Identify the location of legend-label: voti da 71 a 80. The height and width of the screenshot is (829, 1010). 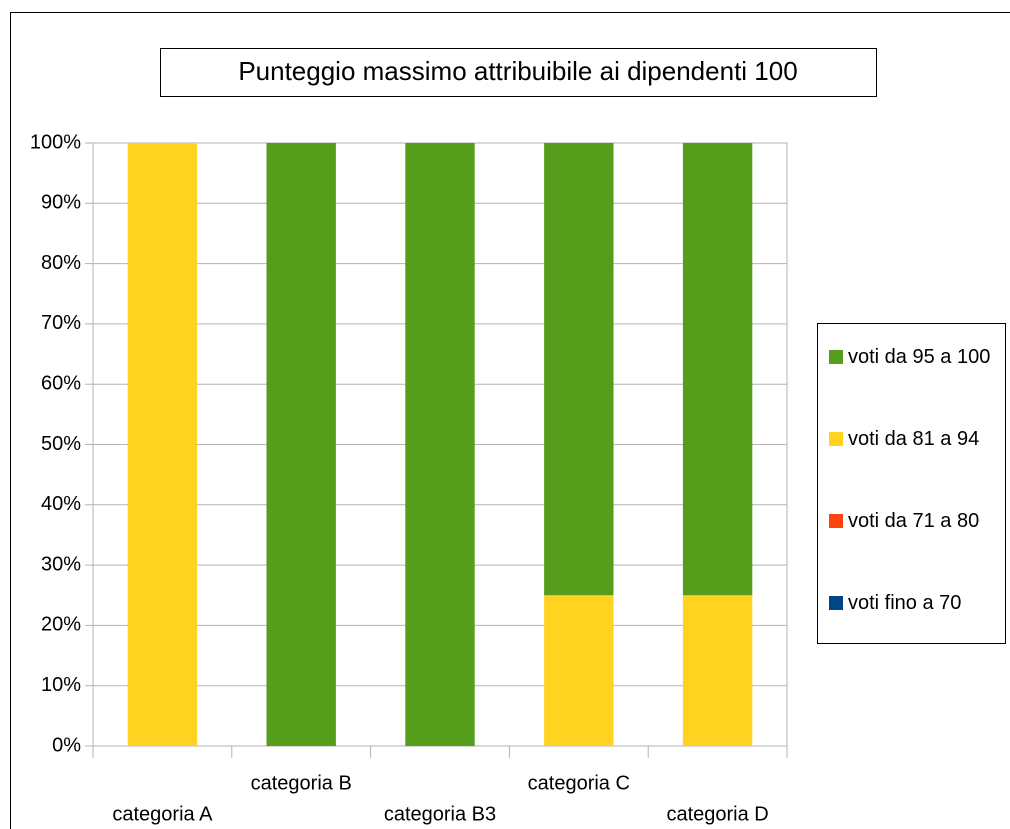
(914, 521).